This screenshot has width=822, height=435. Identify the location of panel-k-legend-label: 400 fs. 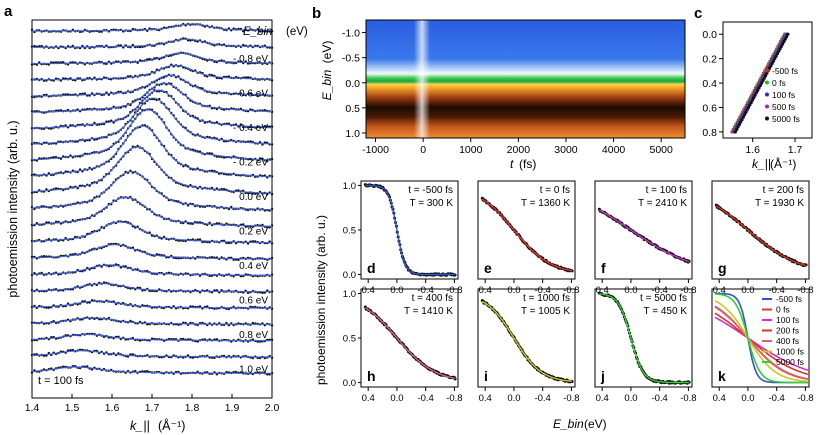
(787, 341).